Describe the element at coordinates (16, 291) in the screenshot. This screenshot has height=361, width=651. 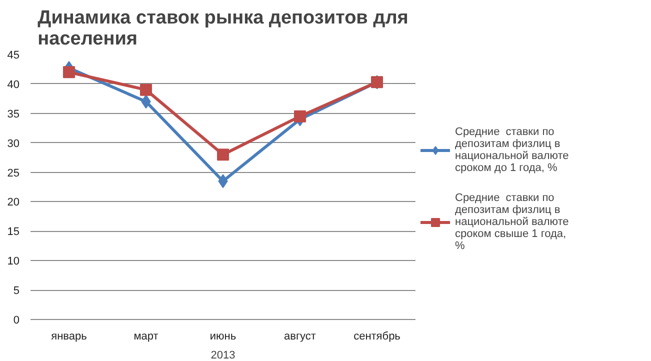
I see `y-tick-label: 5` at that location.